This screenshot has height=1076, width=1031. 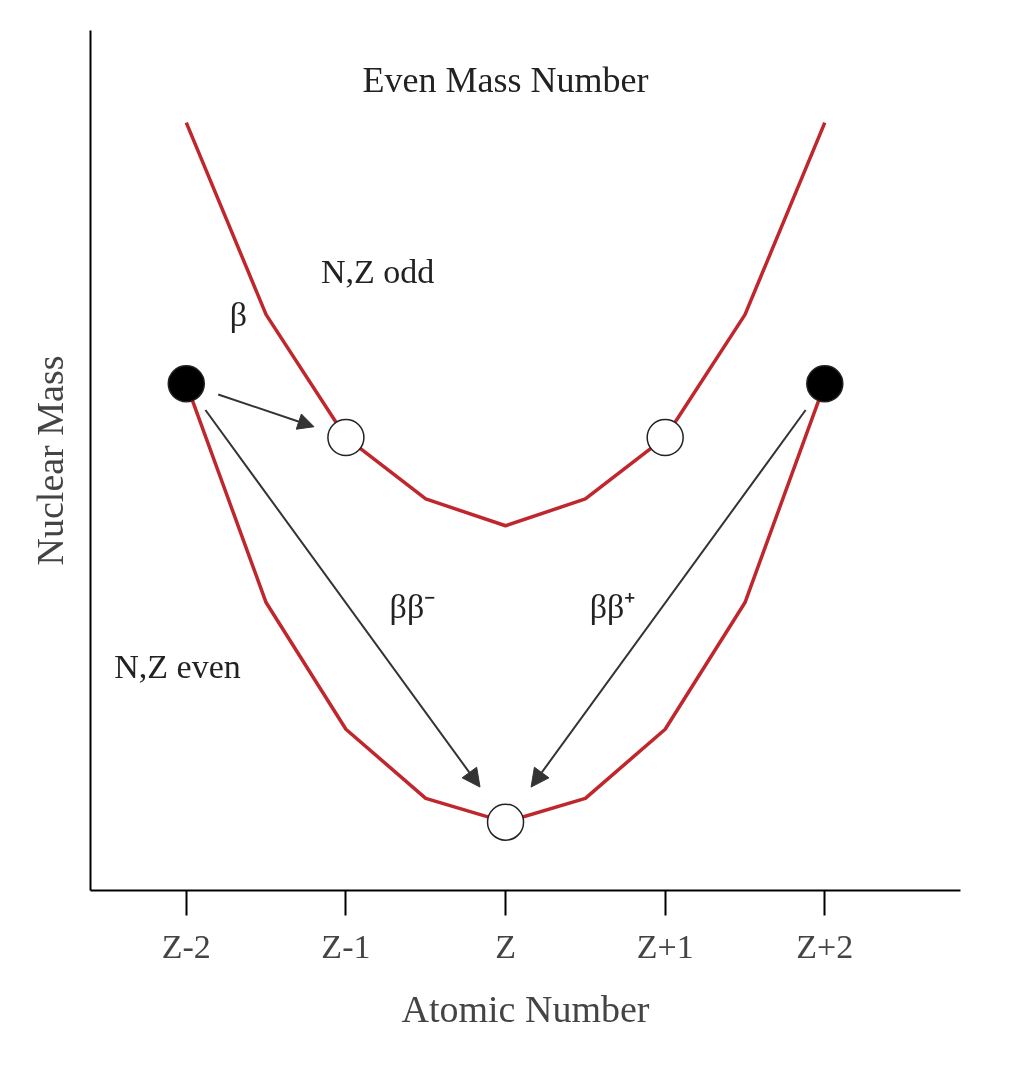 I want to click on x-tick-label: Z-1, so click(x=346, y=946).